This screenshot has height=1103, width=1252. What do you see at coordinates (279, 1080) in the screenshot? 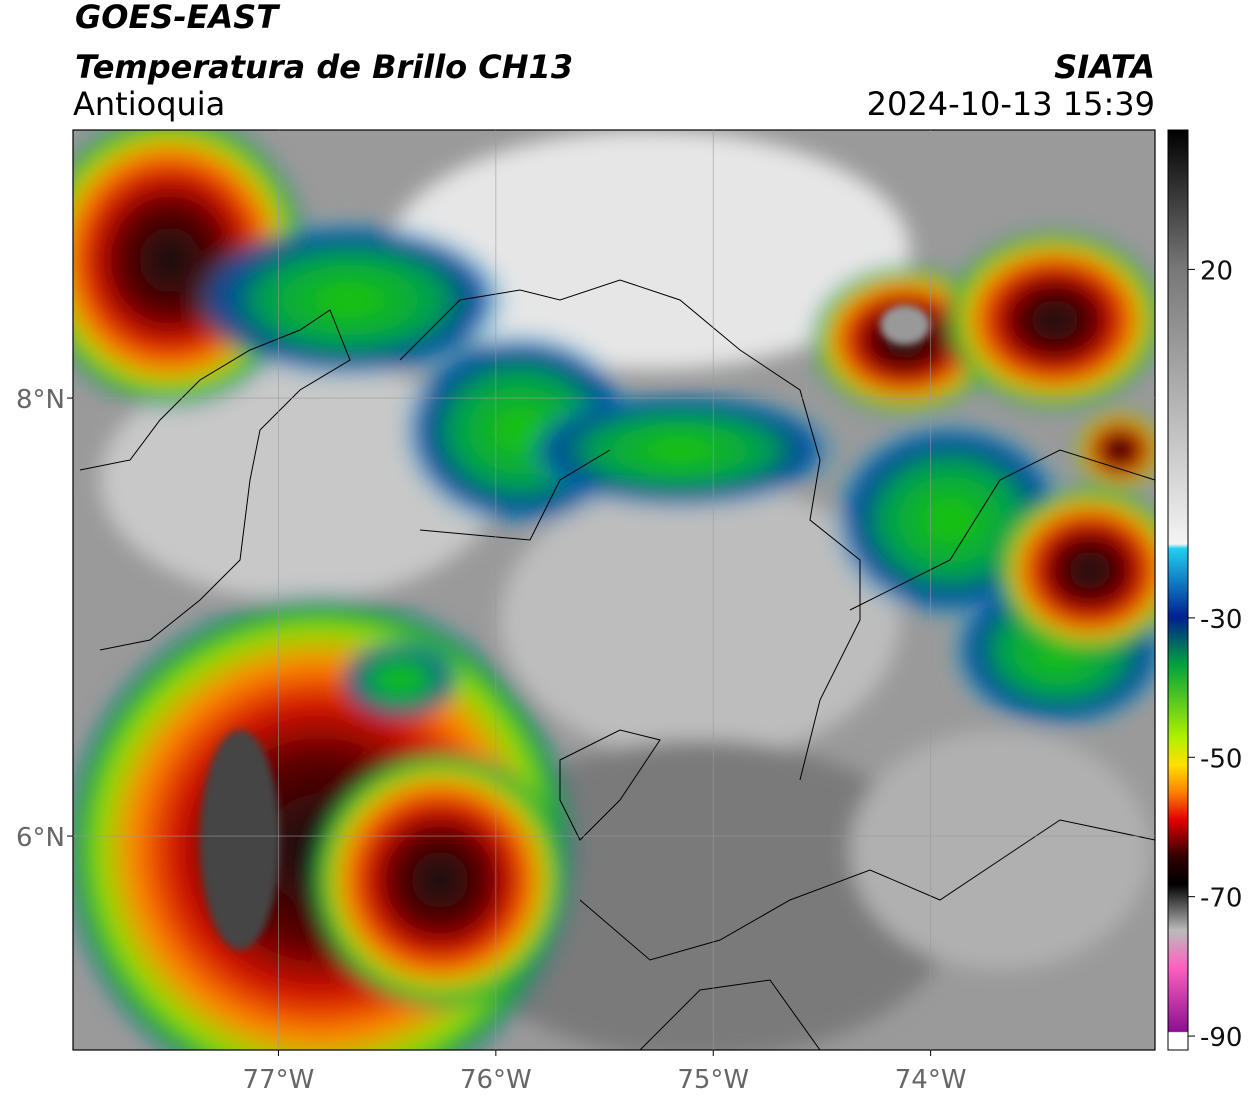
I see `x-tick-label: 77°W` at bounding box center [279, 1080].